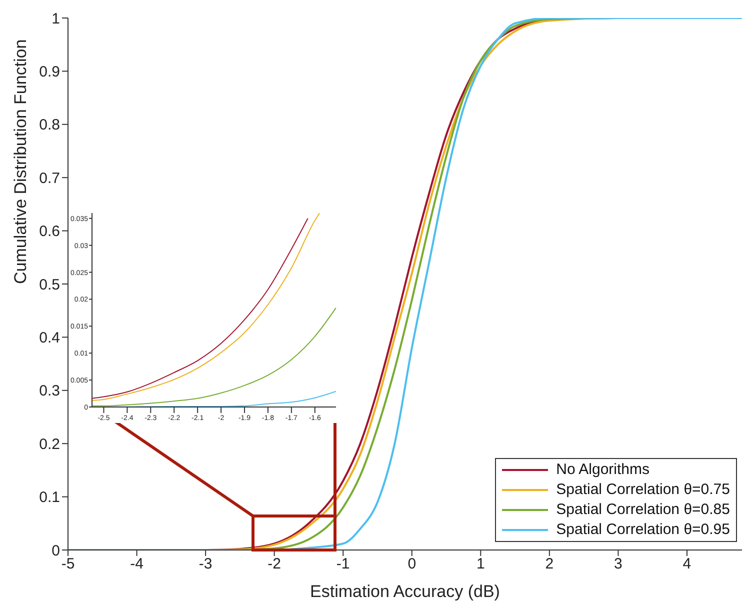 Image resolution: width=745 pixels, height=608 pixels. What do you see at coordinates (480, 564) in the screenshot?
I see `x-tick-label: 1` at bounding box center [480, 564].